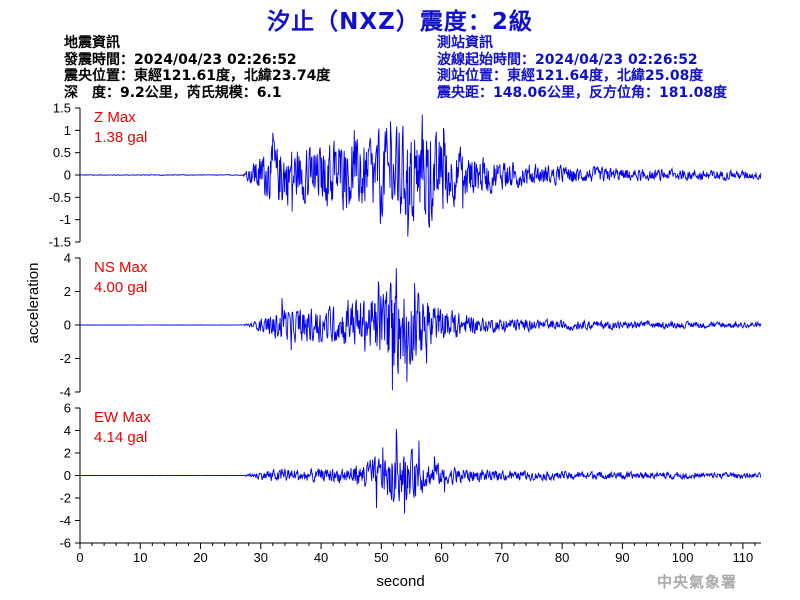 This screenshot has width=800, height=600. What do you see at coordinates (115, 117) in the screenshot?
I see `max-label-z: Z Max` at bounding box center [115, 117].